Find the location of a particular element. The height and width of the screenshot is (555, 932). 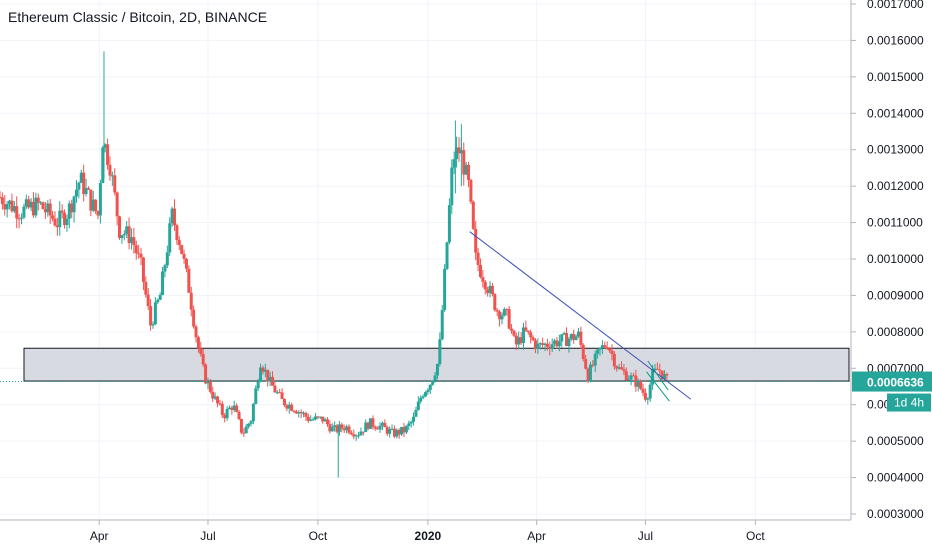

triangle-lower-line is located at coordinates (658, 386).